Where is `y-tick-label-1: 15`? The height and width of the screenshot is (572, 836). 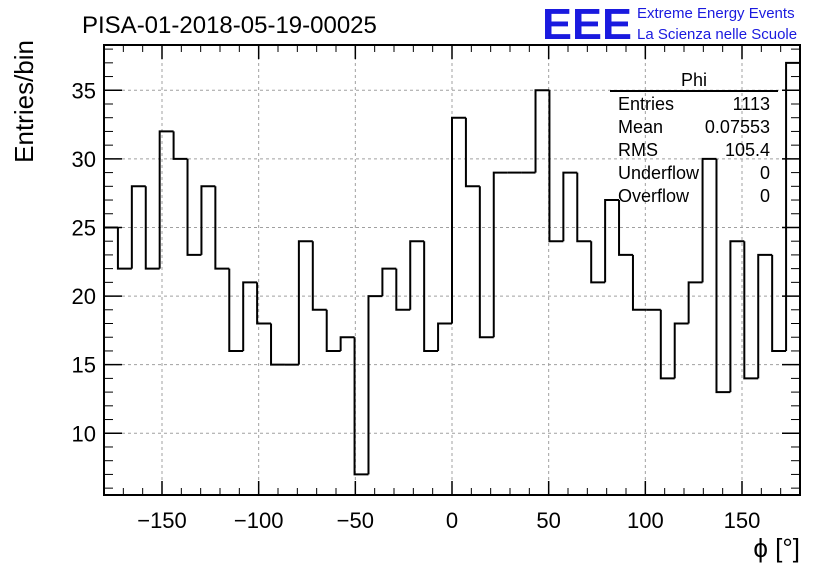 y-tick-label-1: 15 is located at coordinates (84, 365).